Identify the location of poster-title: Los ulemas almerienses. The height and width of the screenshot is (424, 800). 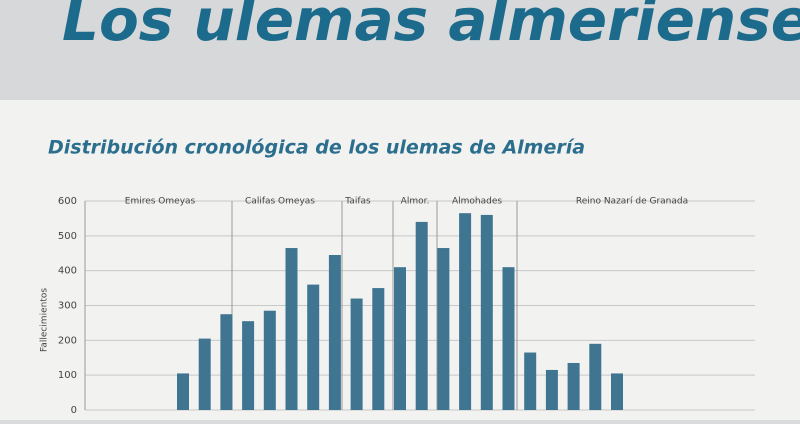
(431, 27).